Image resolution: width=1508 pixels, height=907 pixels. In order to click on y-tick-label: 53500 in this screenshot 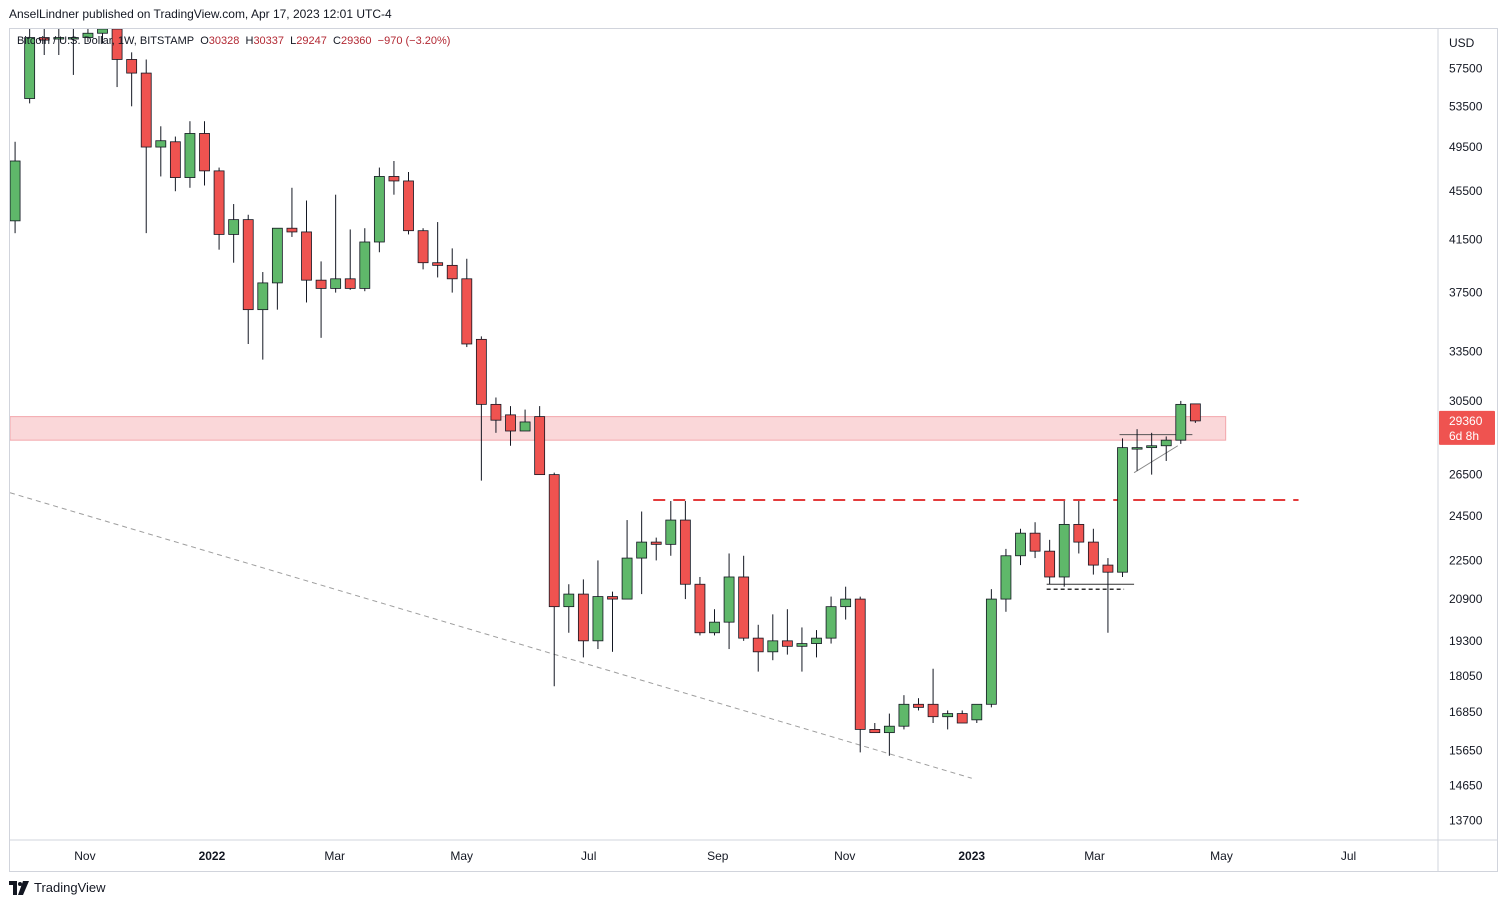, I will do `click(1466, 106)`.